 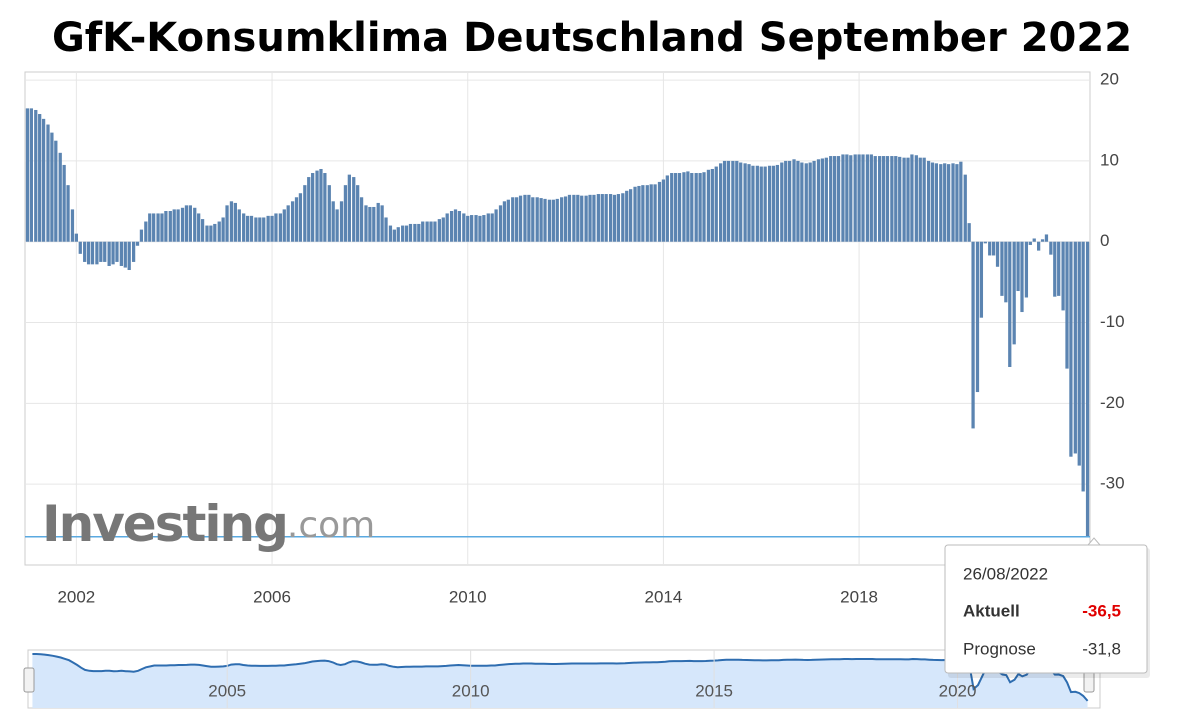 I want to click on x-tick-label: 2002, so click(x=76, y=596).